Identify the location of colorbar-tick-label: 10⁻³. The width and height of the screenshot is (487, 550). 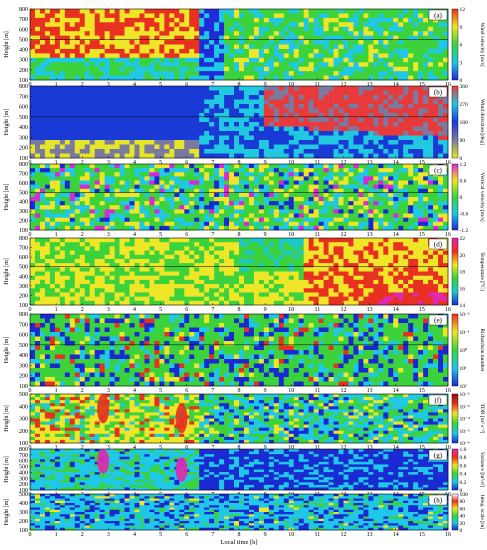
(465, 407).